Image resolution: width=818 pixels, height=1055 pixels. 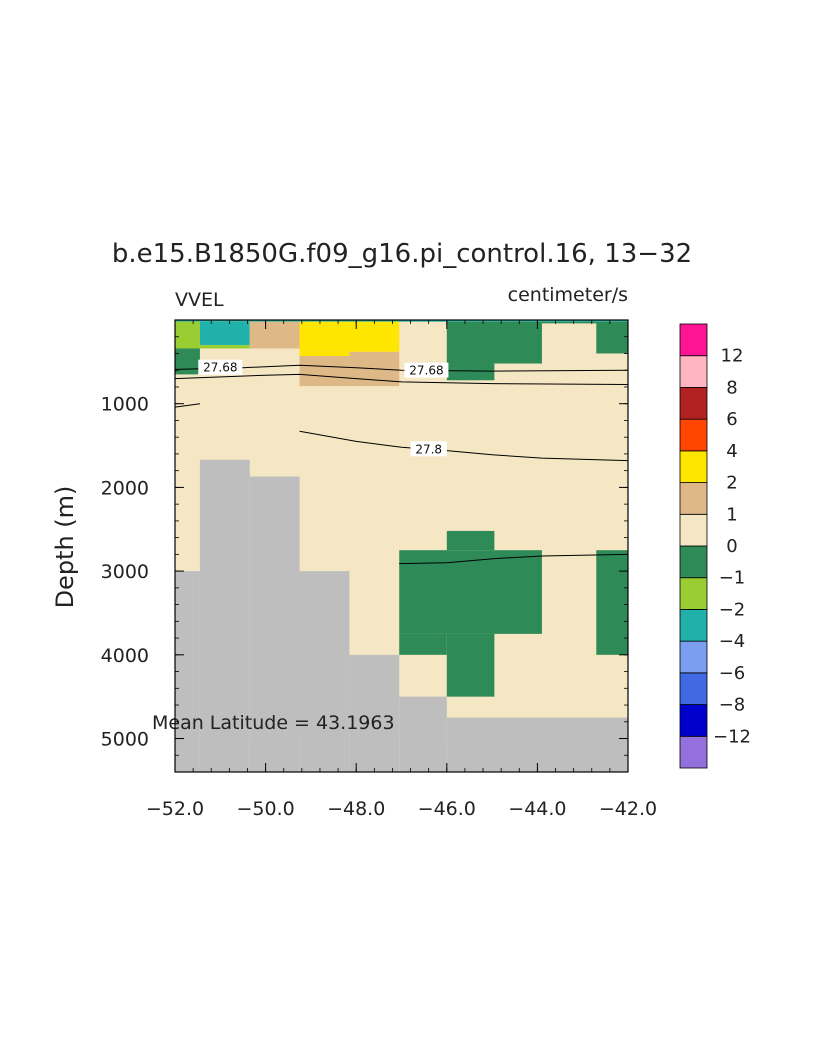 I want to click on colorbar-label-10: 6, so click(x=731, y=419).